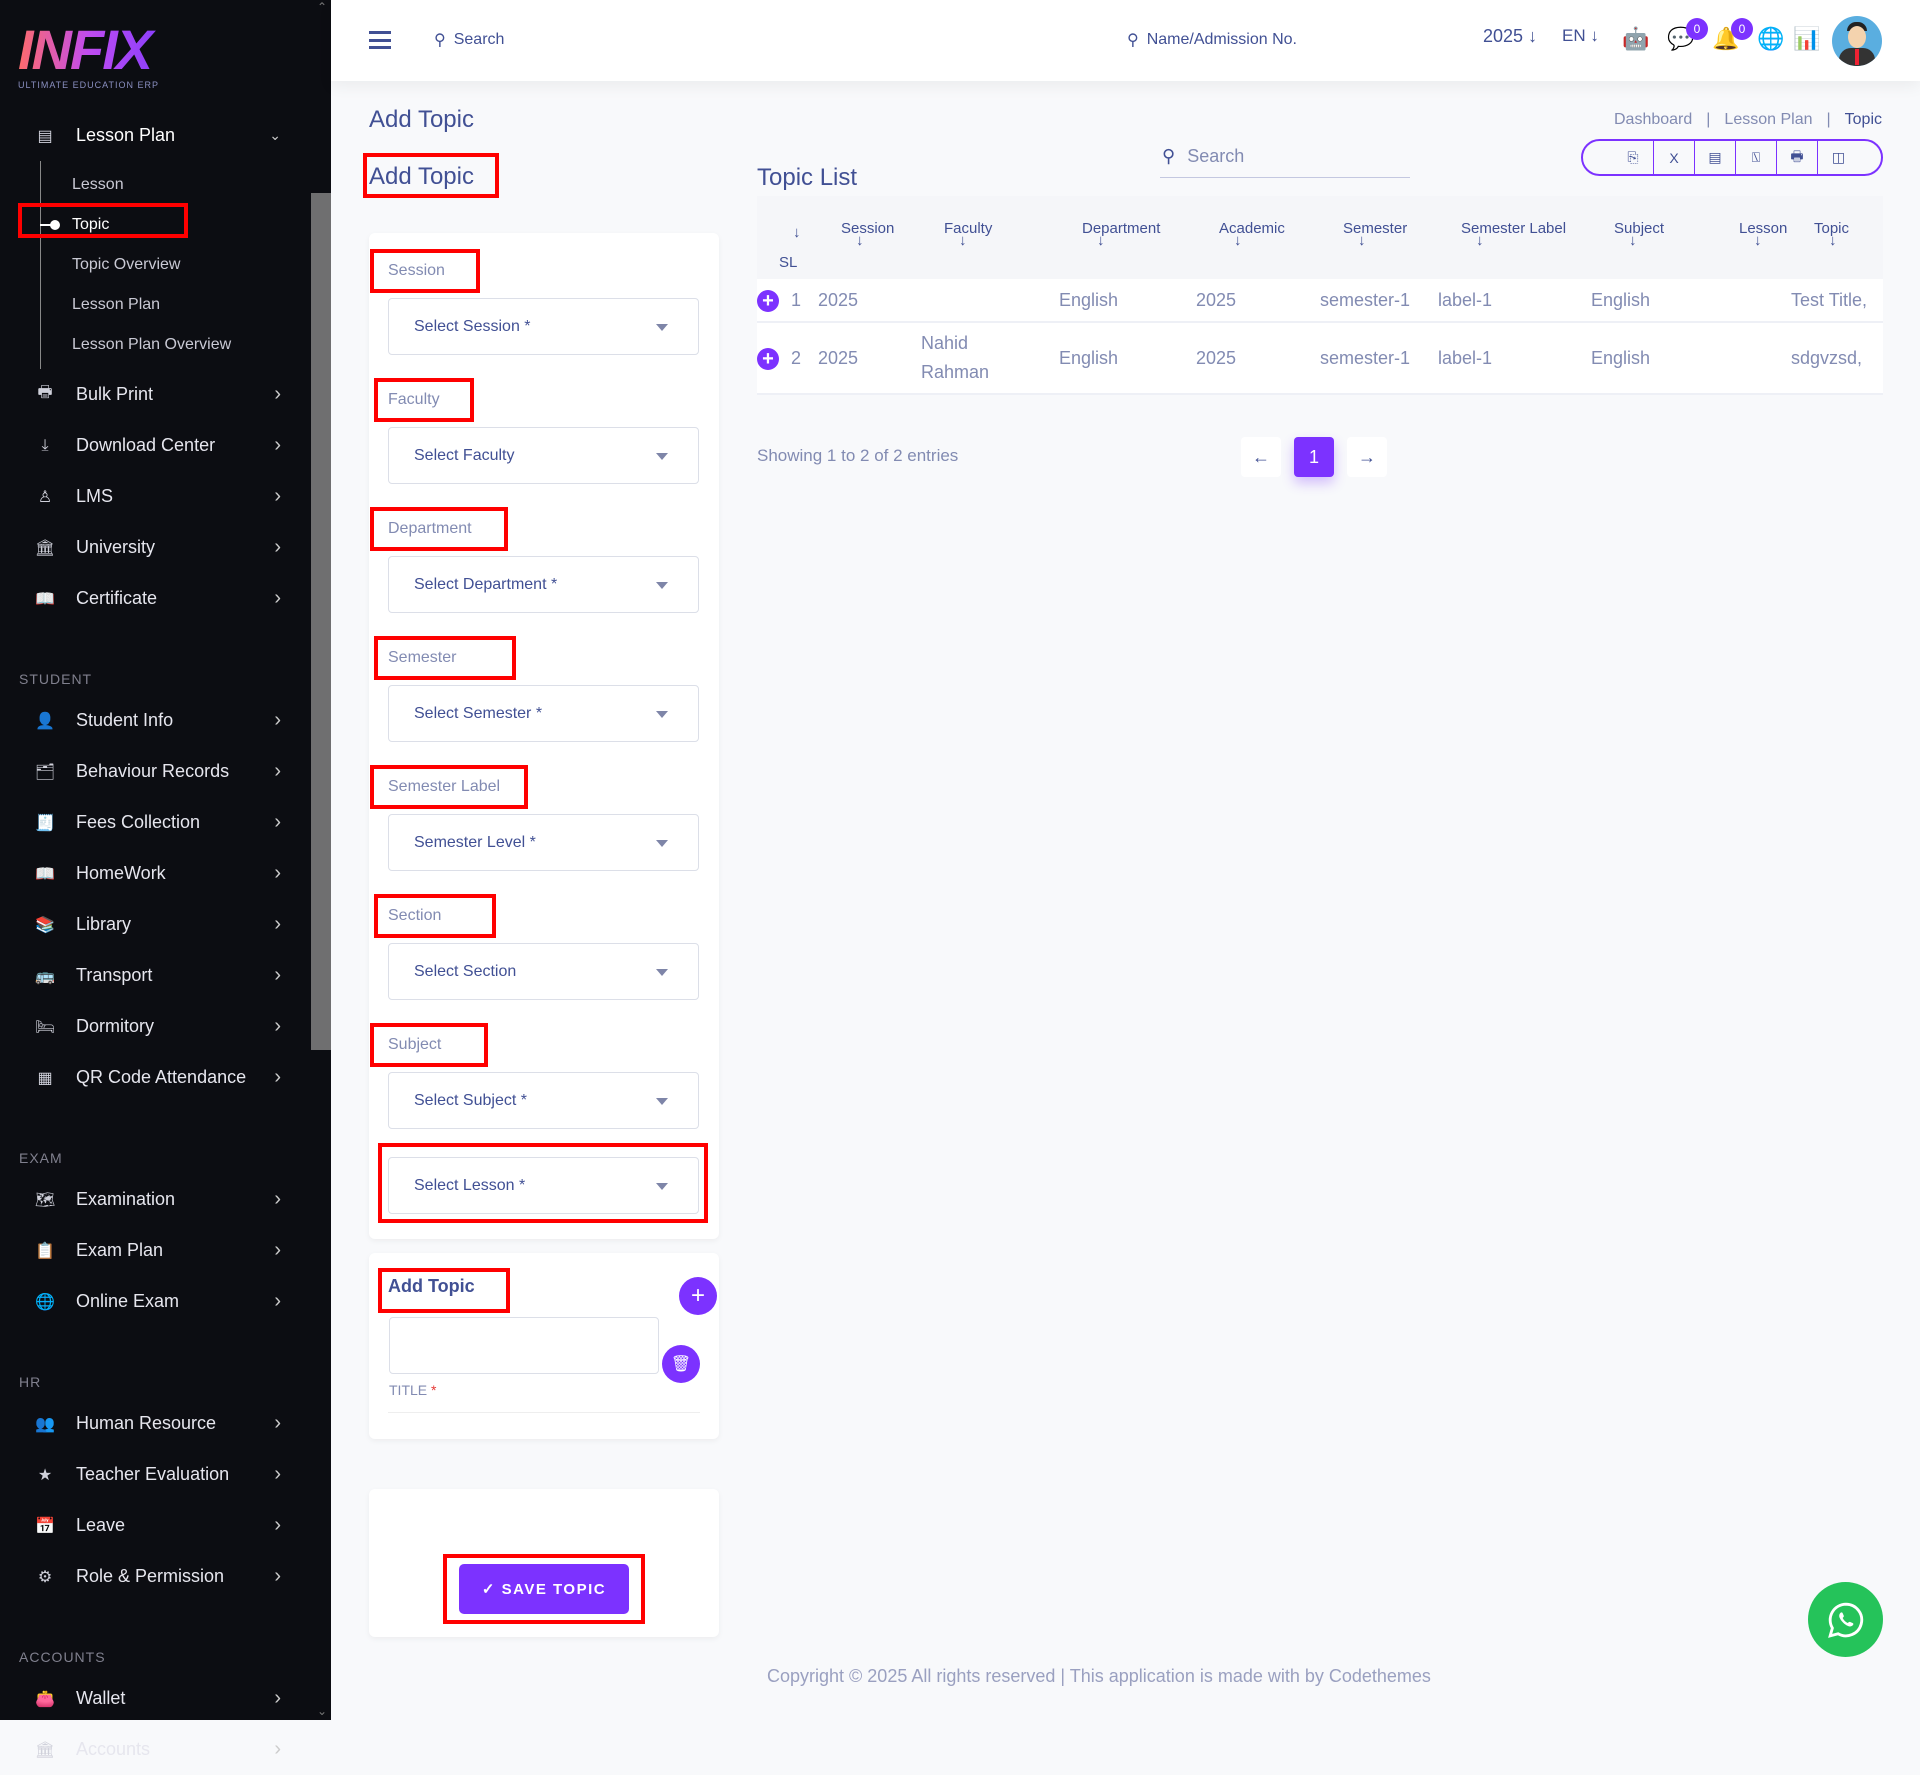 This screenshot has height=1775, width=1920. Describe the element at coordinates (1845, 1619) in the screenshot. I see `whatsapp-button` at that location.